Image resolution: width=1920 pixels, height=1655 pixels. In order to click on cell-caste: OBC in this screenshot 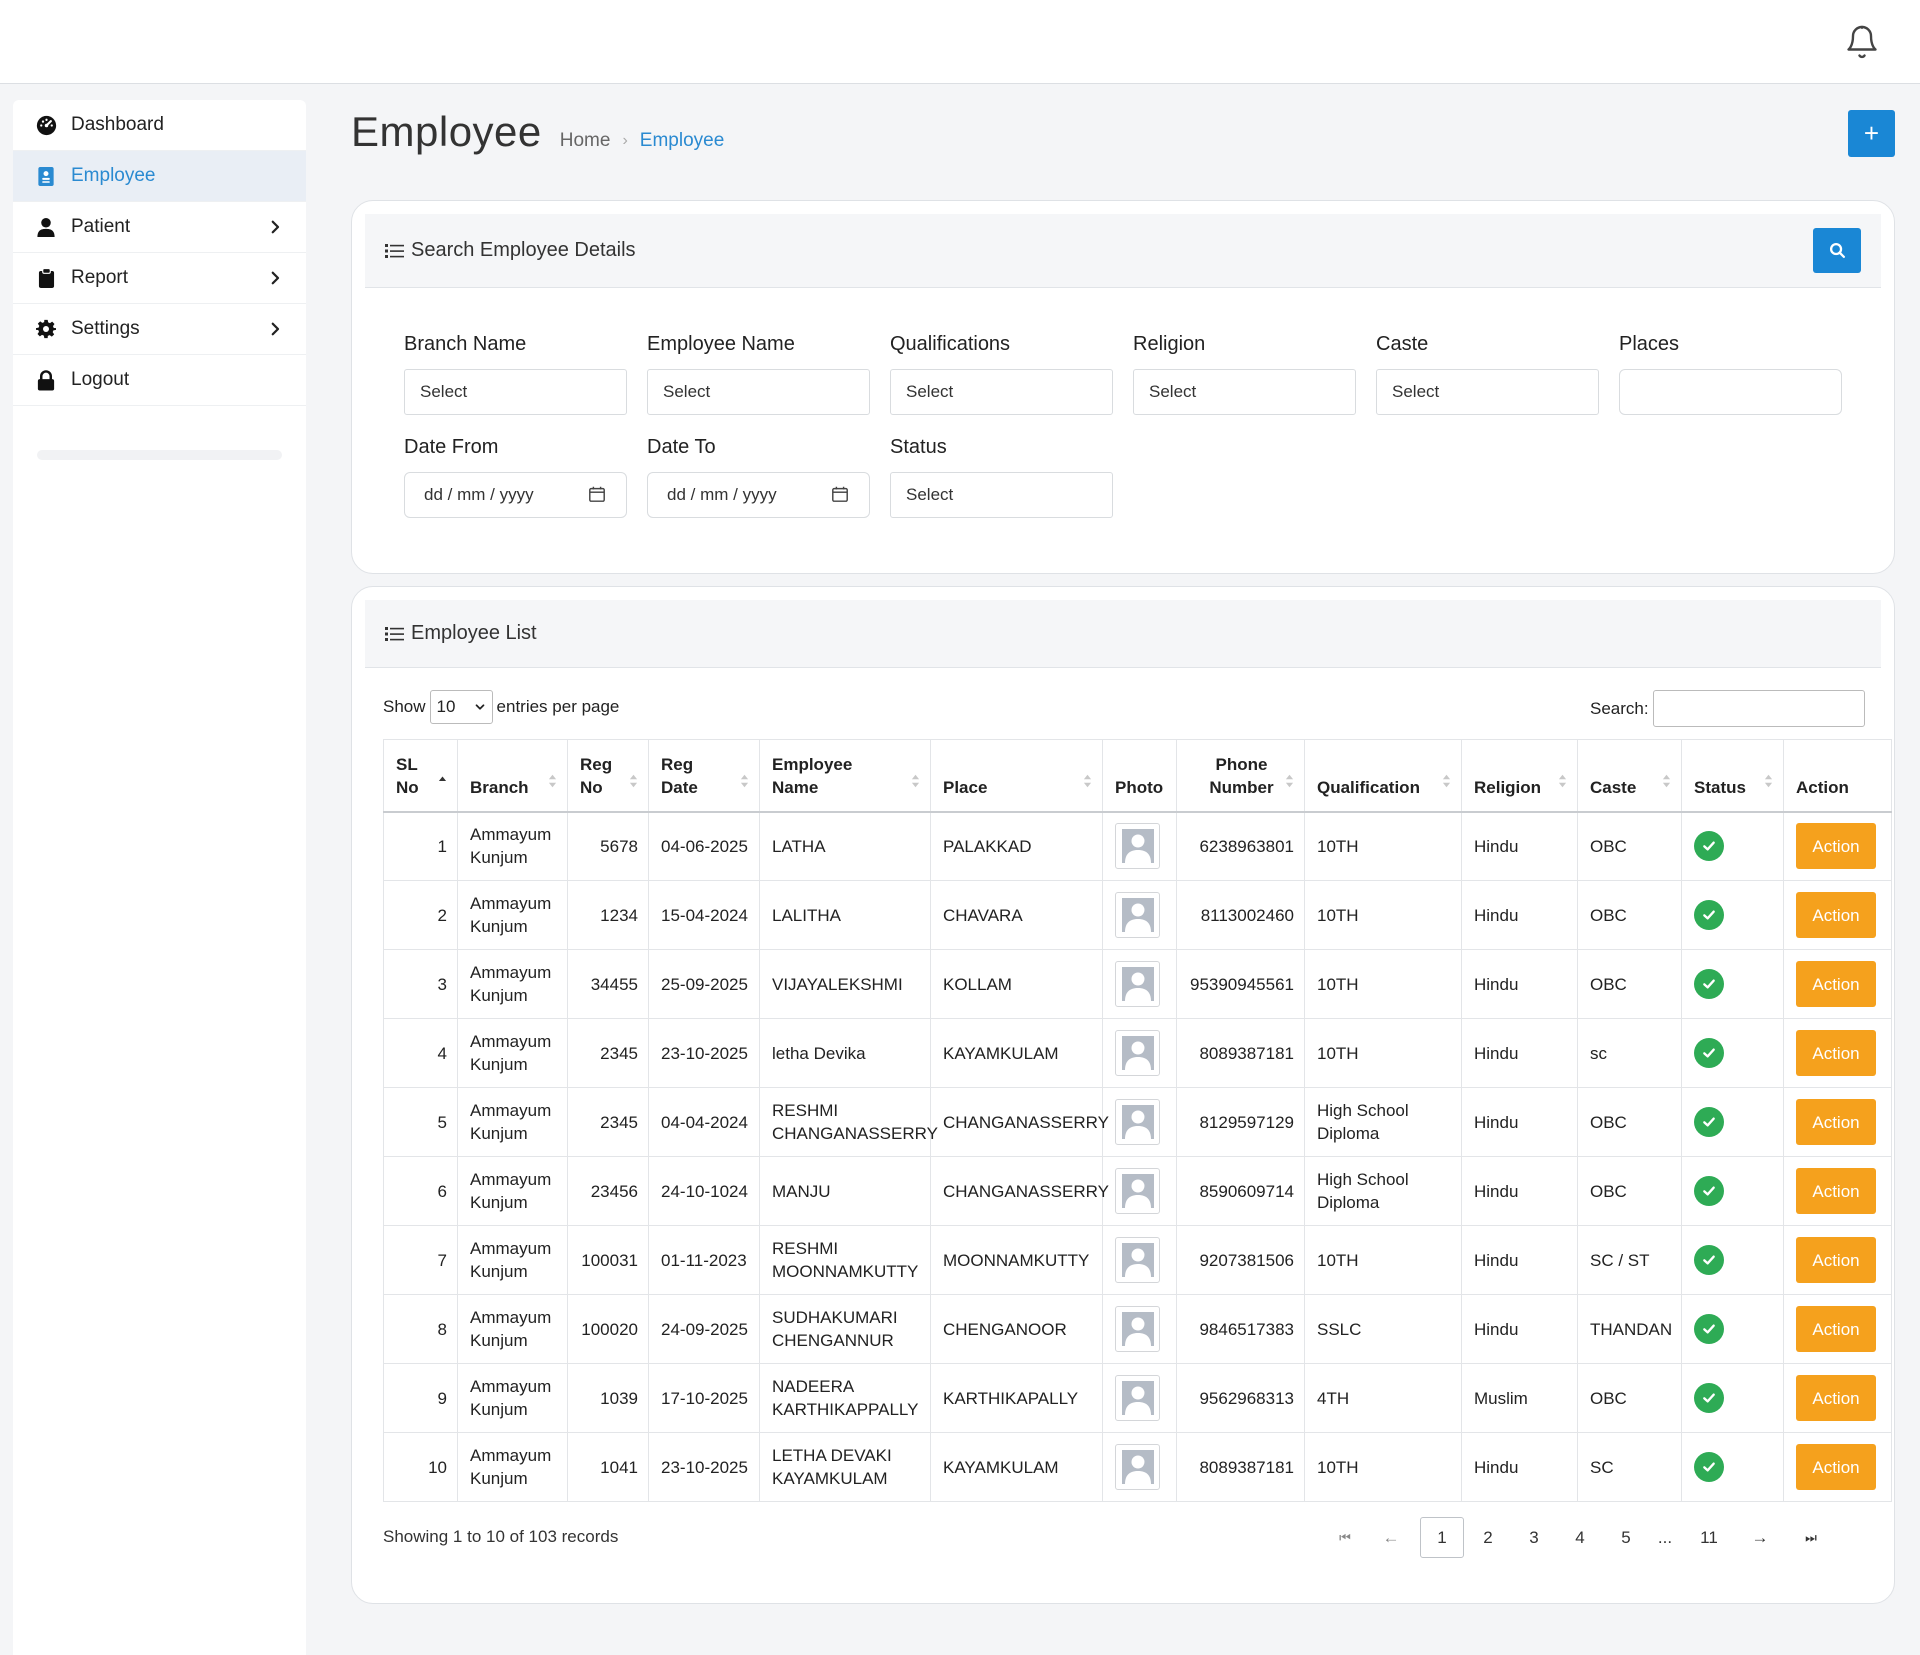, I will do `click(1629, 1122)`.